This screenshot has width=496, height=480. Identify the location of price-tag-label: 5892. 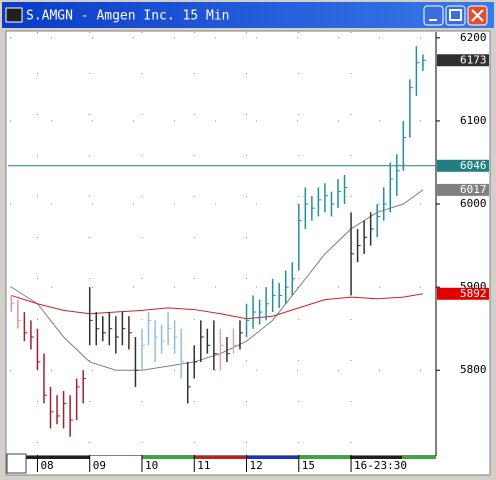
(473, 293).